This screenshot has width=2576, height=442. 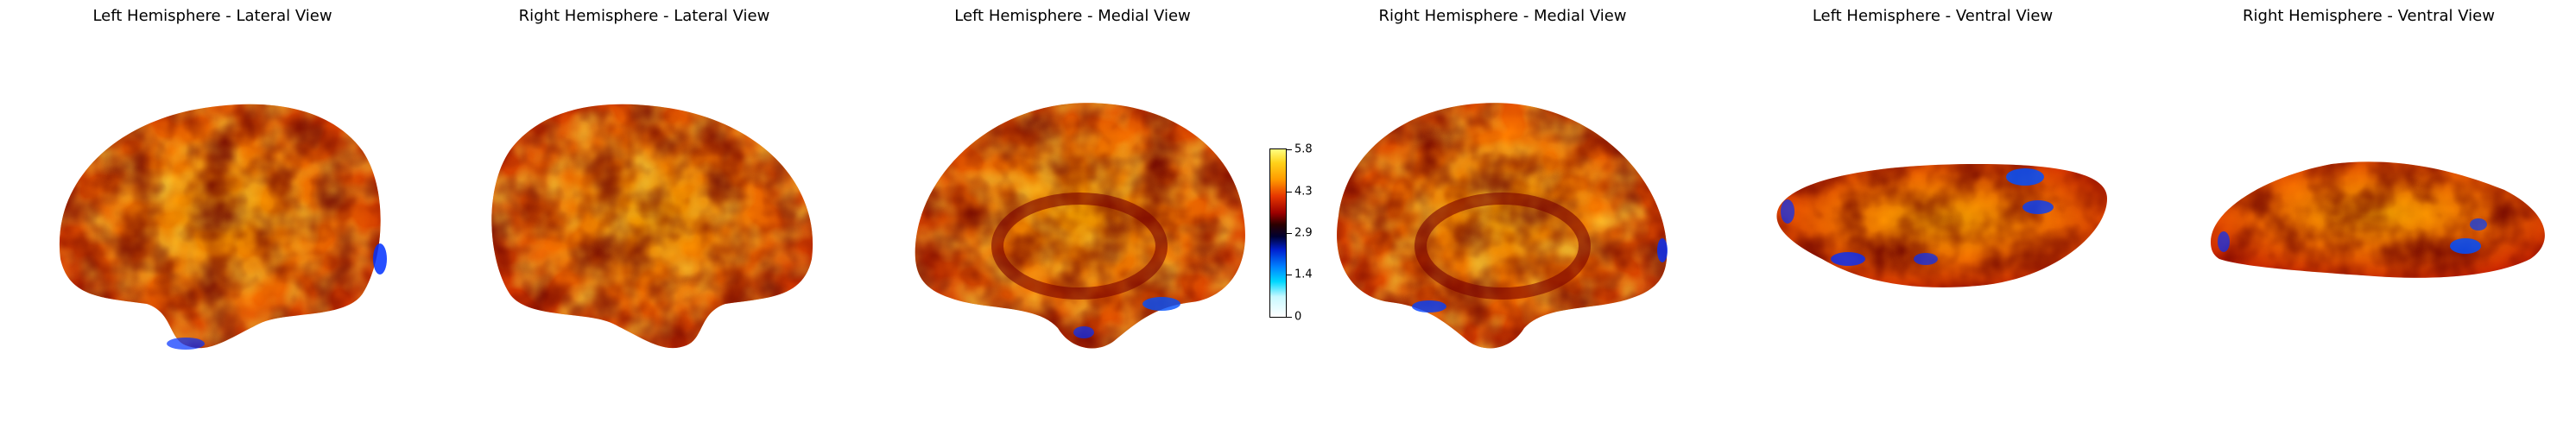 What do you see at coordinates (212, 16) in the screenshot?
I see `panel-title-left-lateral: Left Hemisphere - Lateral View` at bounding box center [212, 16].